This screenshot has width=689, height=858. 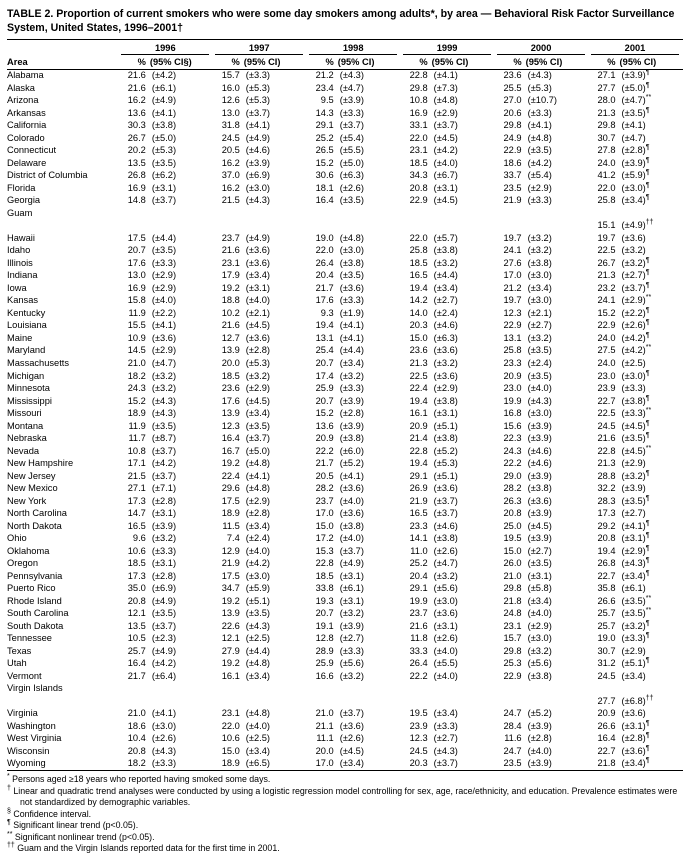 I want to click on pct-value: 15.3, so click(x=324, y=550).